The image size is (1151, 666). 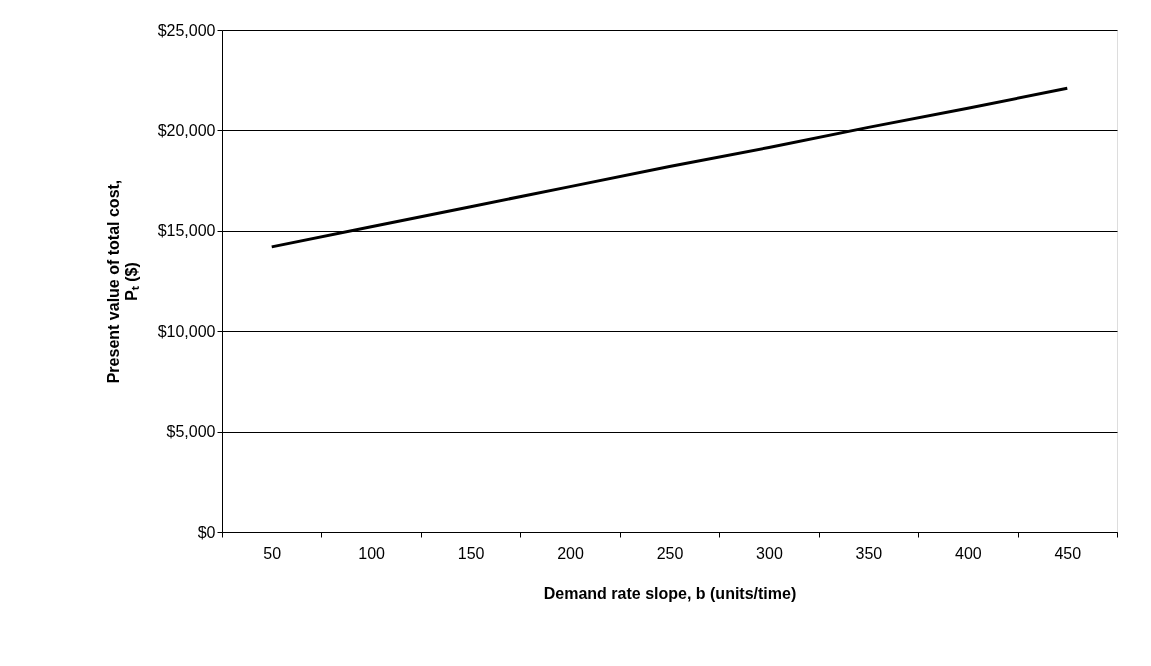 I want to click on x-tick-label: 450, so click(x=1068, y=553).